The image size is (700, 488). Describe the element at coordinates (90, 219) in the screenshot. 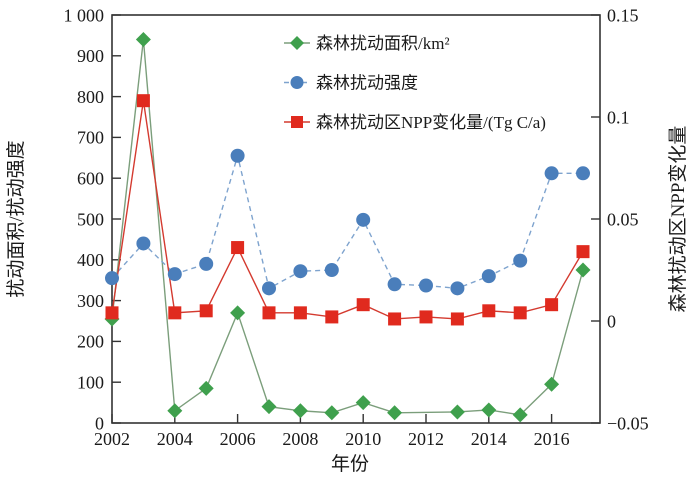

I see `y-axis-left-tick-label: 500` at that location.